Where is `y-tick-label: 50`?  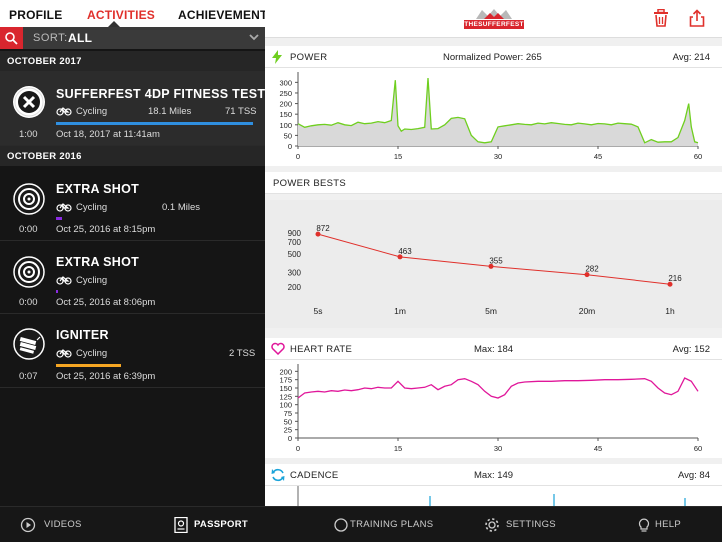 y-tick-label: 50 is located at coordinates (288, 421).